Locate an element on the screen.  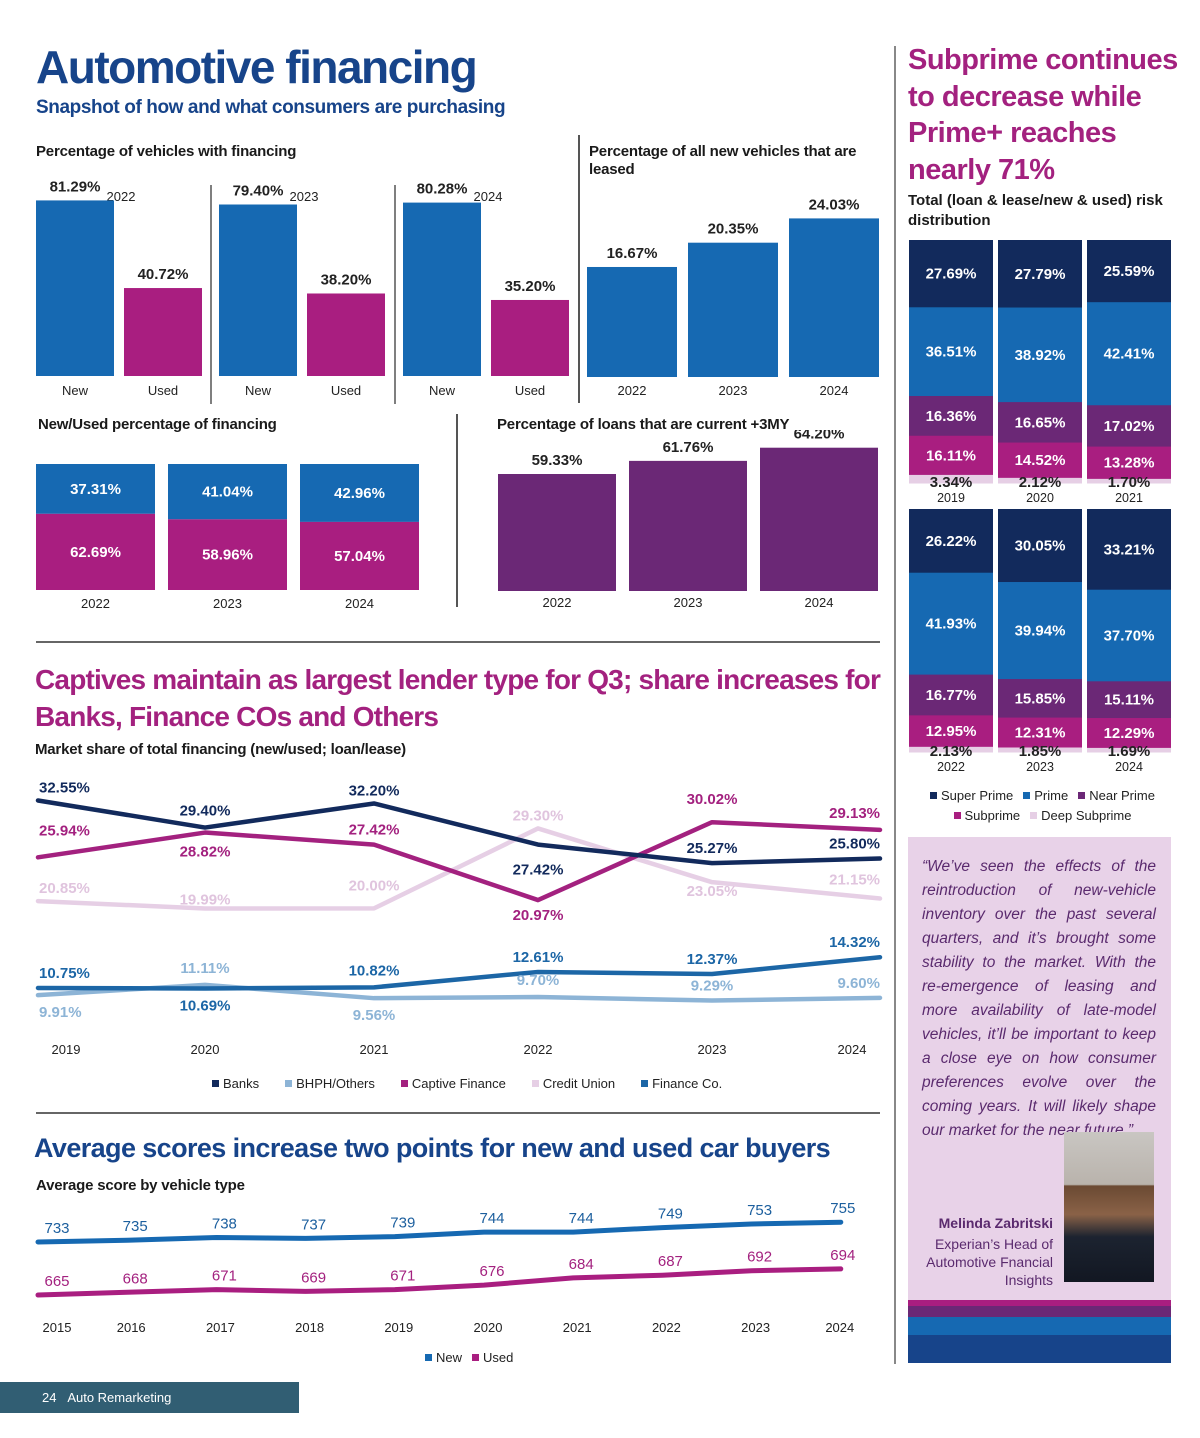
segment-super-prime-2023 is located at coordinates (1040, 546).